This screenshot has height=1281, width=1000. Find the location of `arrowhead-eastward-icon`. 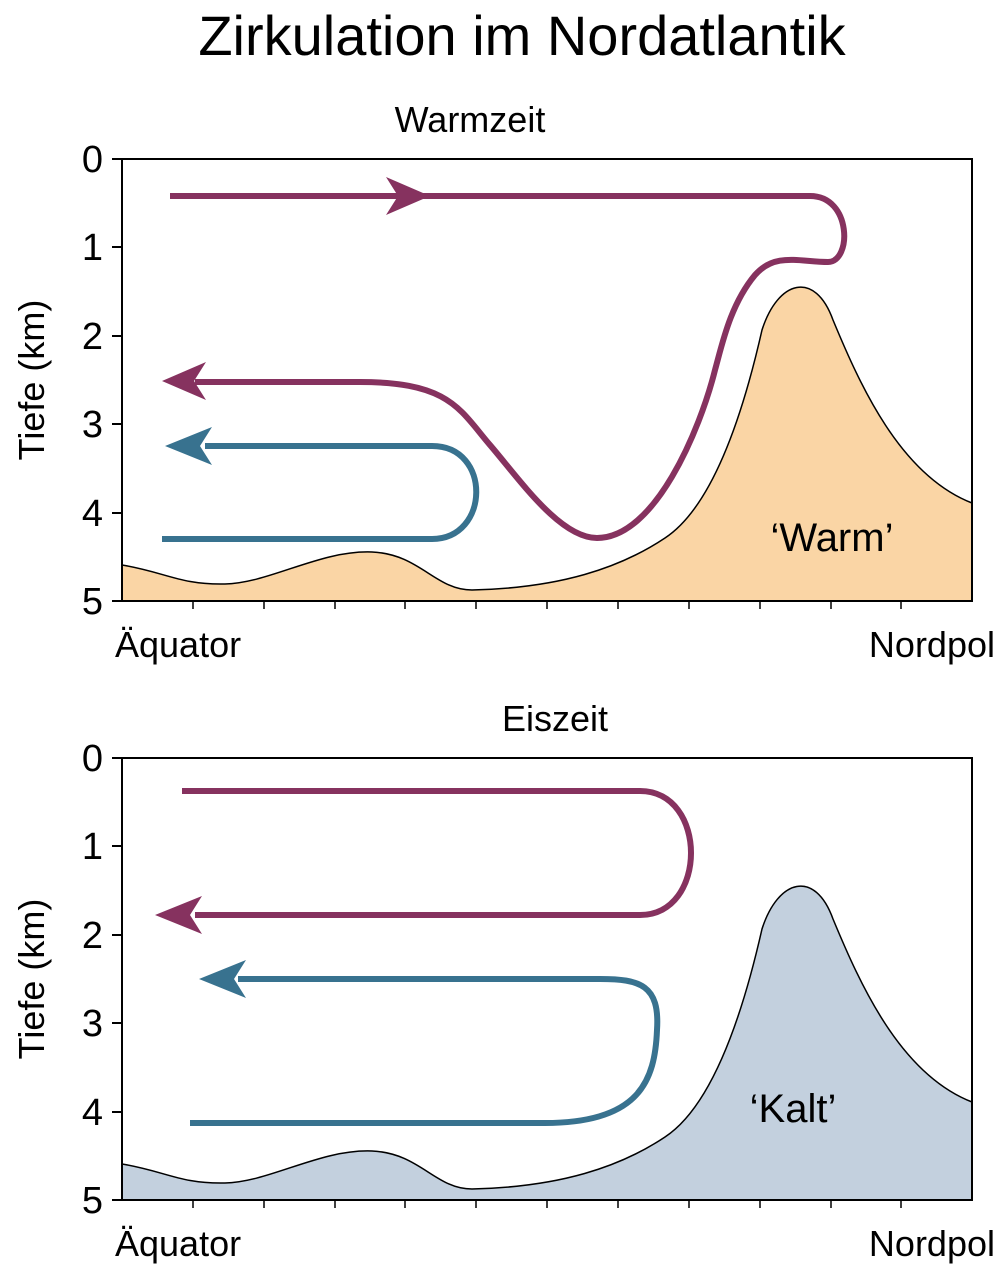

arrowhead-eastward-icon is located at coordinates (408, 196).